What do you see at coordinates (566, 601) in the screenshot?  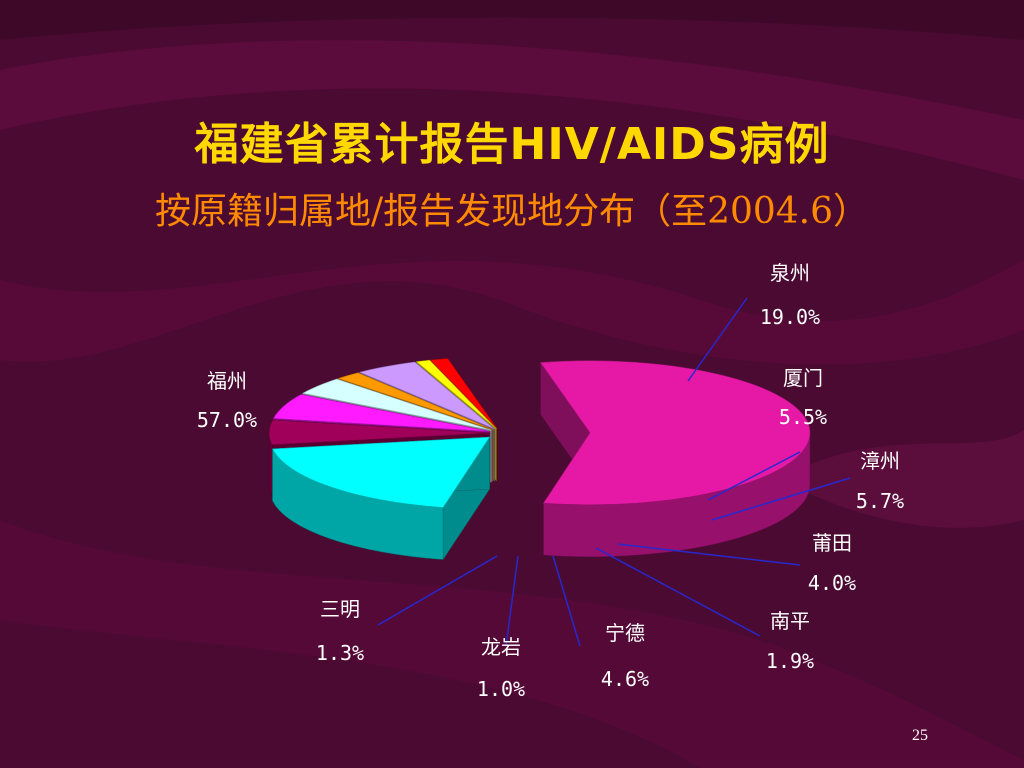 I see `leader-line-宁德` at bounding box center [566, 601].